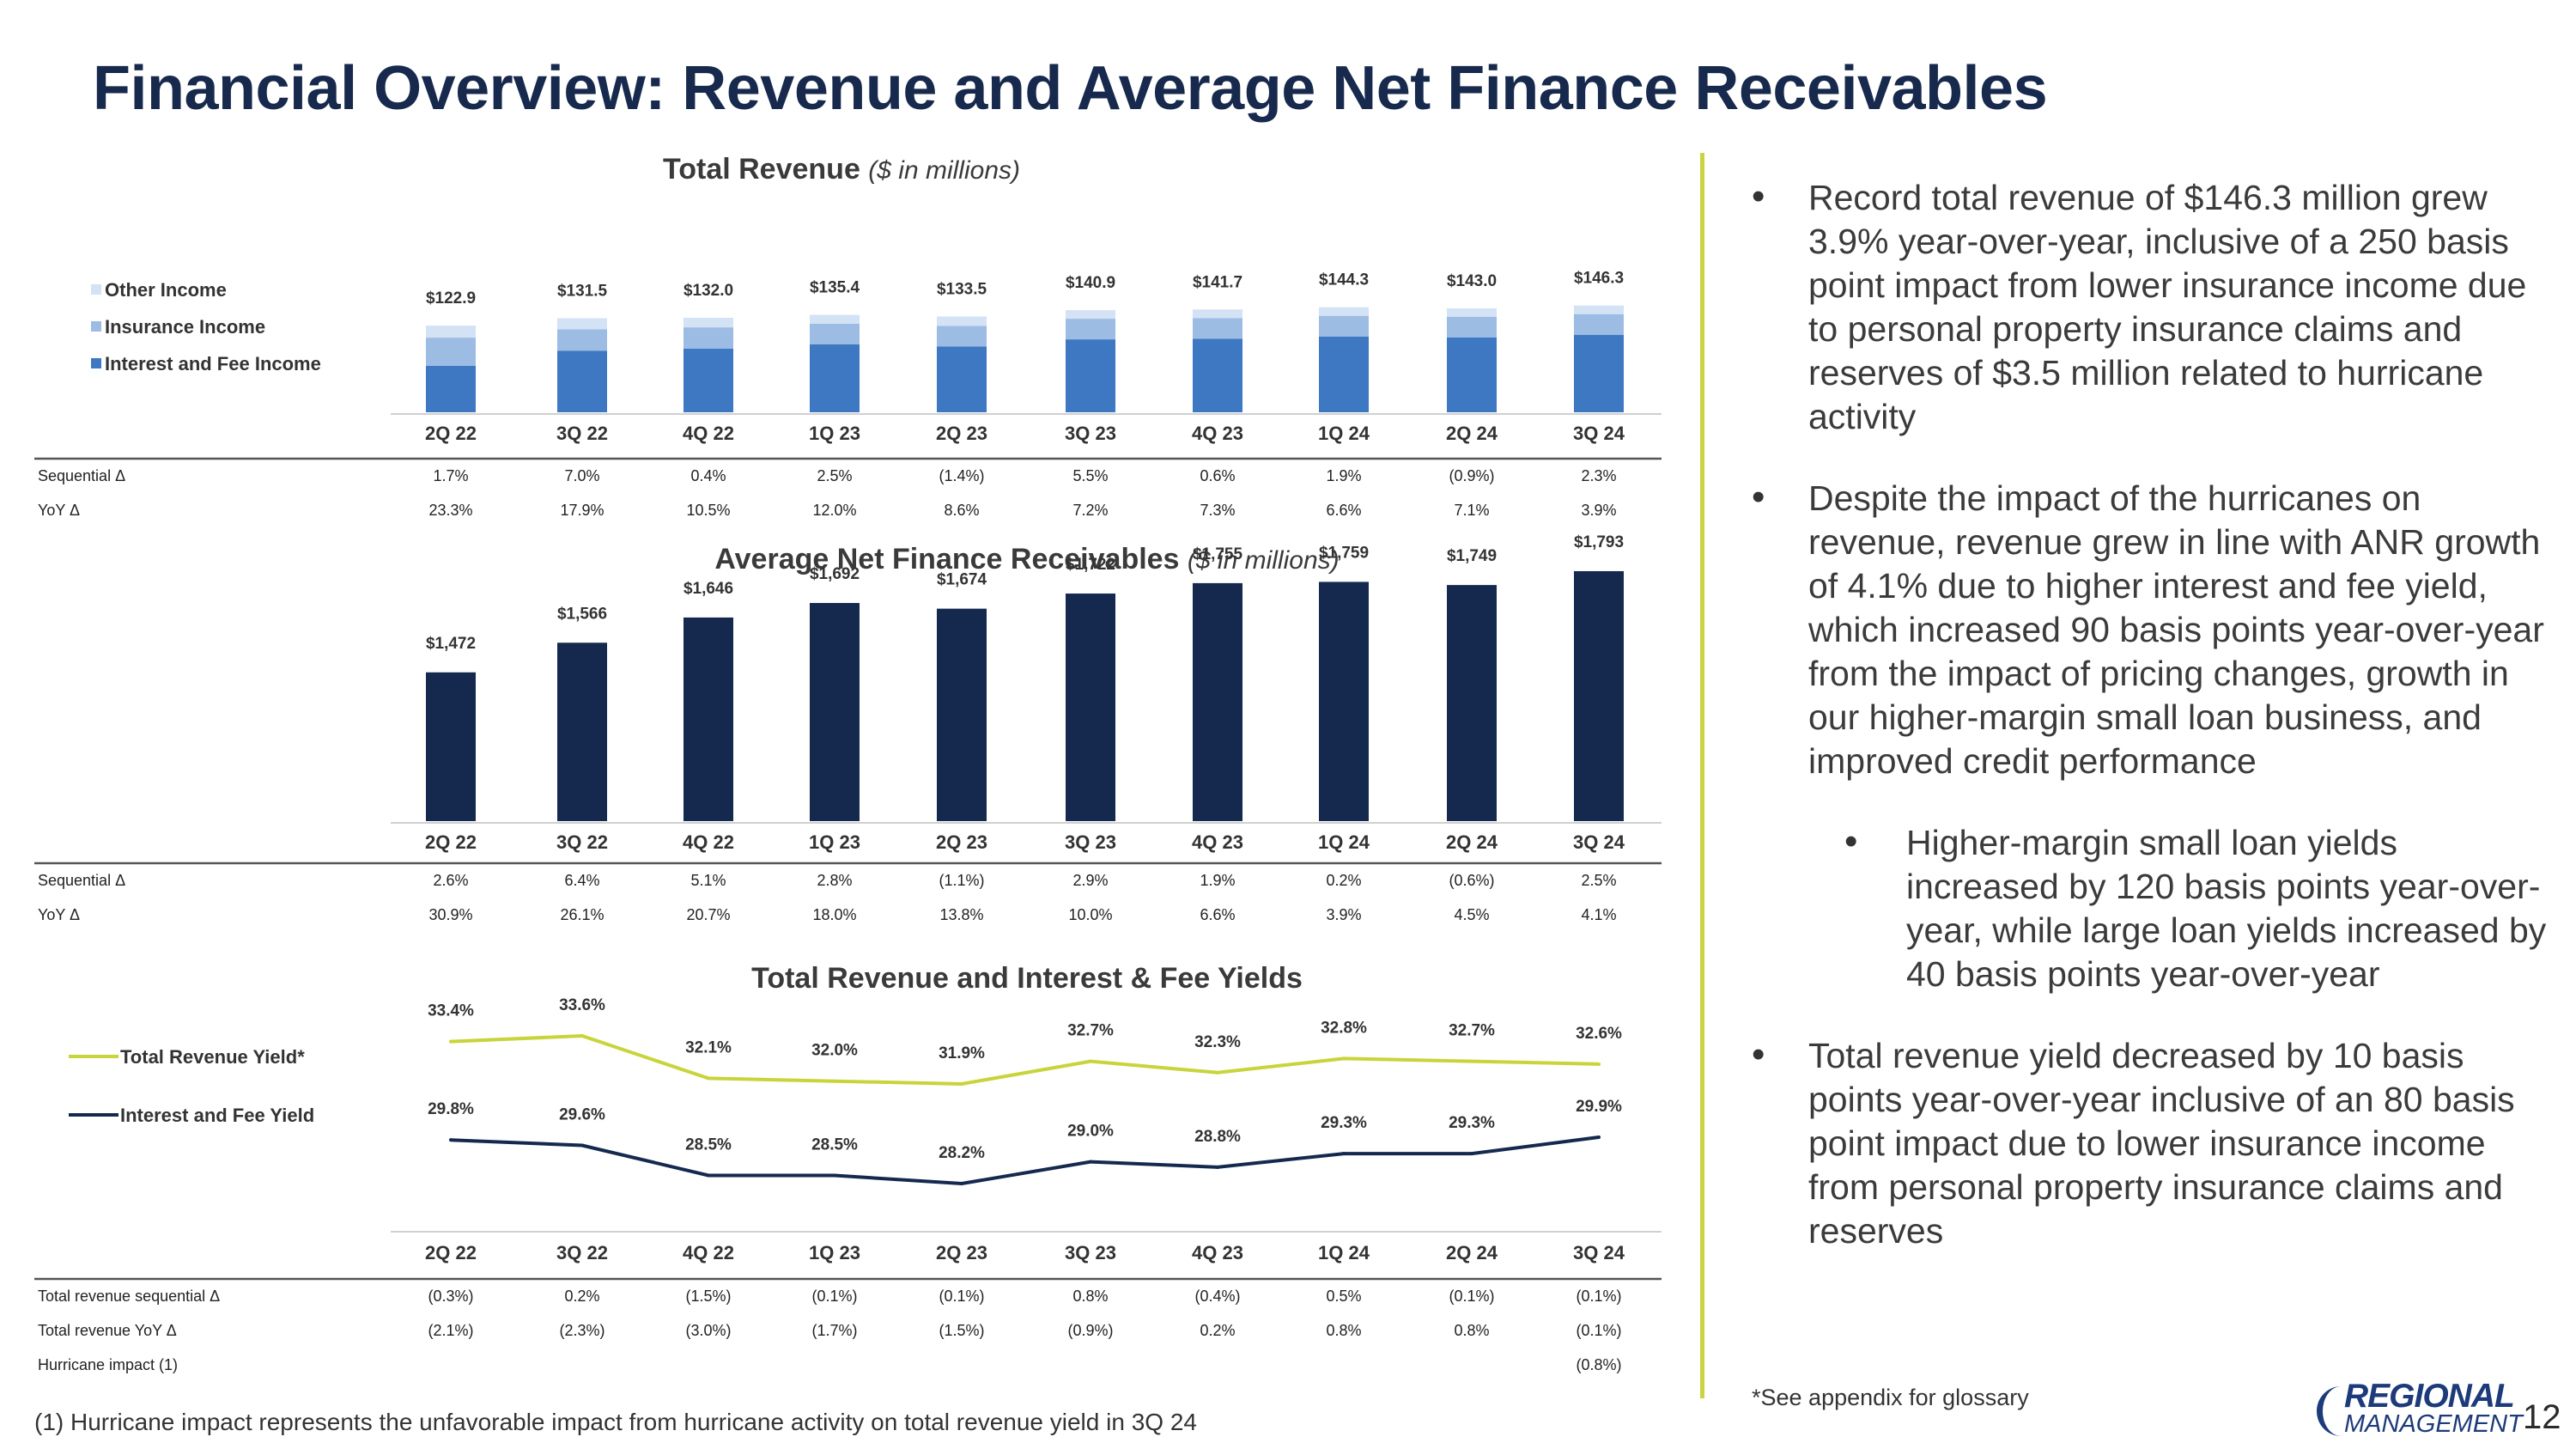  What do you see at coordinates (1027, 978) in the screenshot?
I see `chart-title: Total Revenue and Interest & Fee Yields` at bounding box center [1027, 978].